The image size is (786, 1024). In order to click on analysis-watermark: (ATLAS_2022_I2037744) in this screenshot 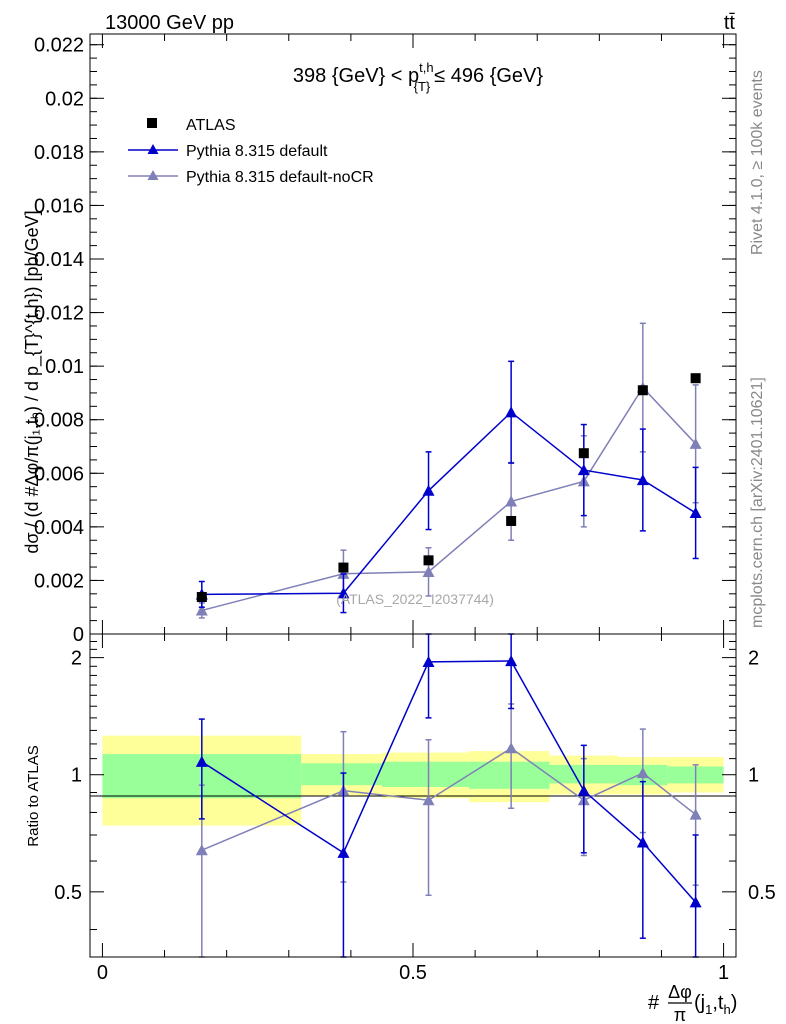, I will do `click(415, 599)`.